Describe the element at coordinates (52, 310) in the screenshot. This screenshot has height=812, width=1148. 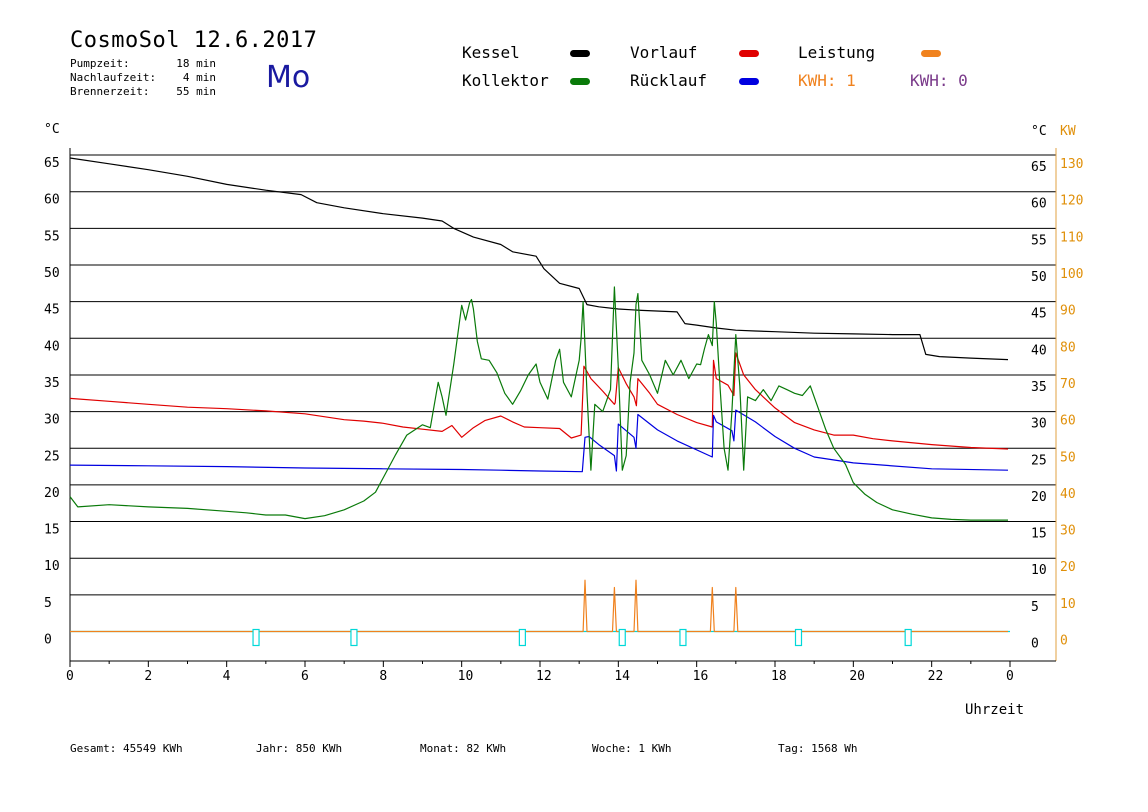
I see `y-tick-label: 45` at that location.